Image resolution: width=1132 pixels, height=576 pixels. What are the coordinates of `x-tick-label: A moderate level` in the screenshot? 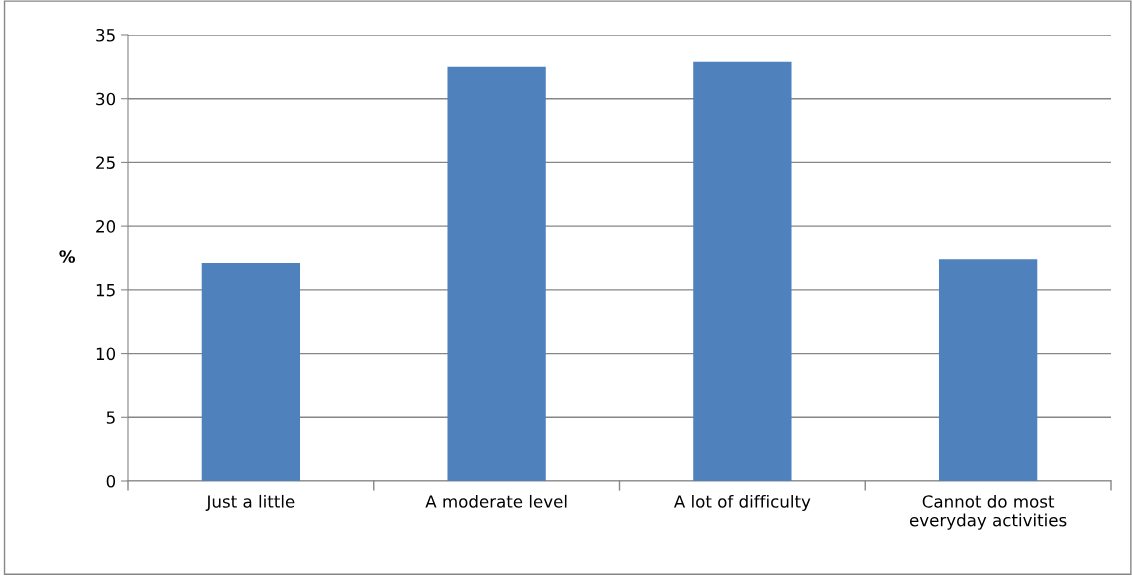 It's located at (496, 501).